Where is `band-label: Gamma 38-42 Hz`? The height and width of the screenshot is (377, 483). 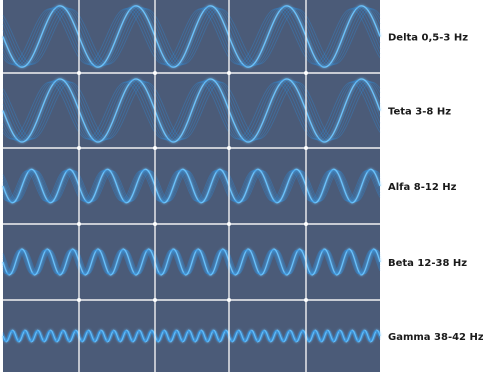 band-label: Gamma 38-42 Hz is located at coordinates (435, 337).